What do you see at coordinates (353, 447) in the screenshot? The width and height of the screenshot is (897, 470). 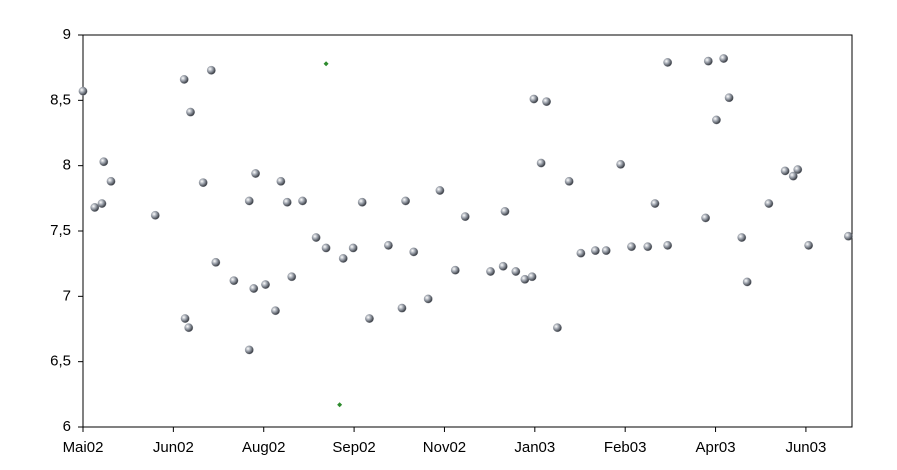 I see `x-tick-label: Sep02` at bounding box center [353, 447].